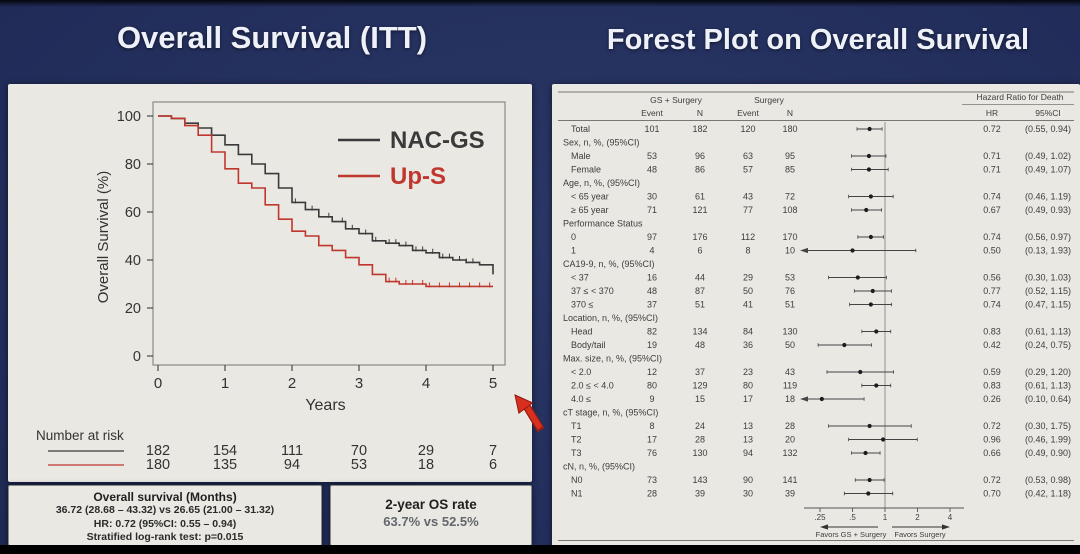 The image size is (1080, 554). What do you see at coordinates (292, 465) in the screenshot?
I see `nar-value: 94` at bounding box center [292, 465].